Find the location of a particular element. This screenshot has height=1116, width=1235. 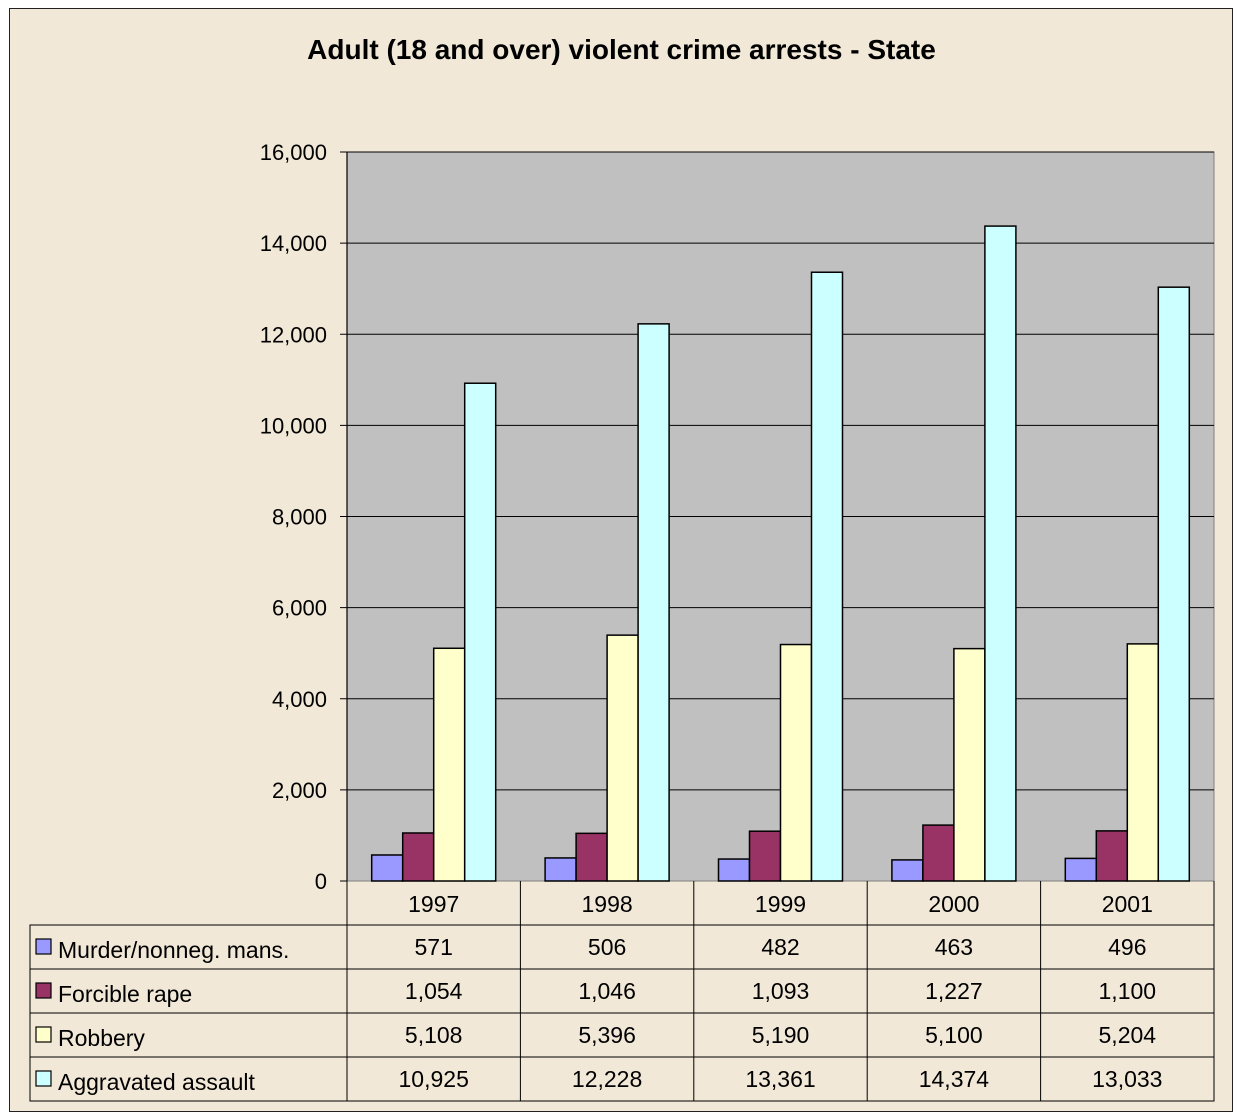

y-tick-label: 14,000 is located at coordinates (293, 243).